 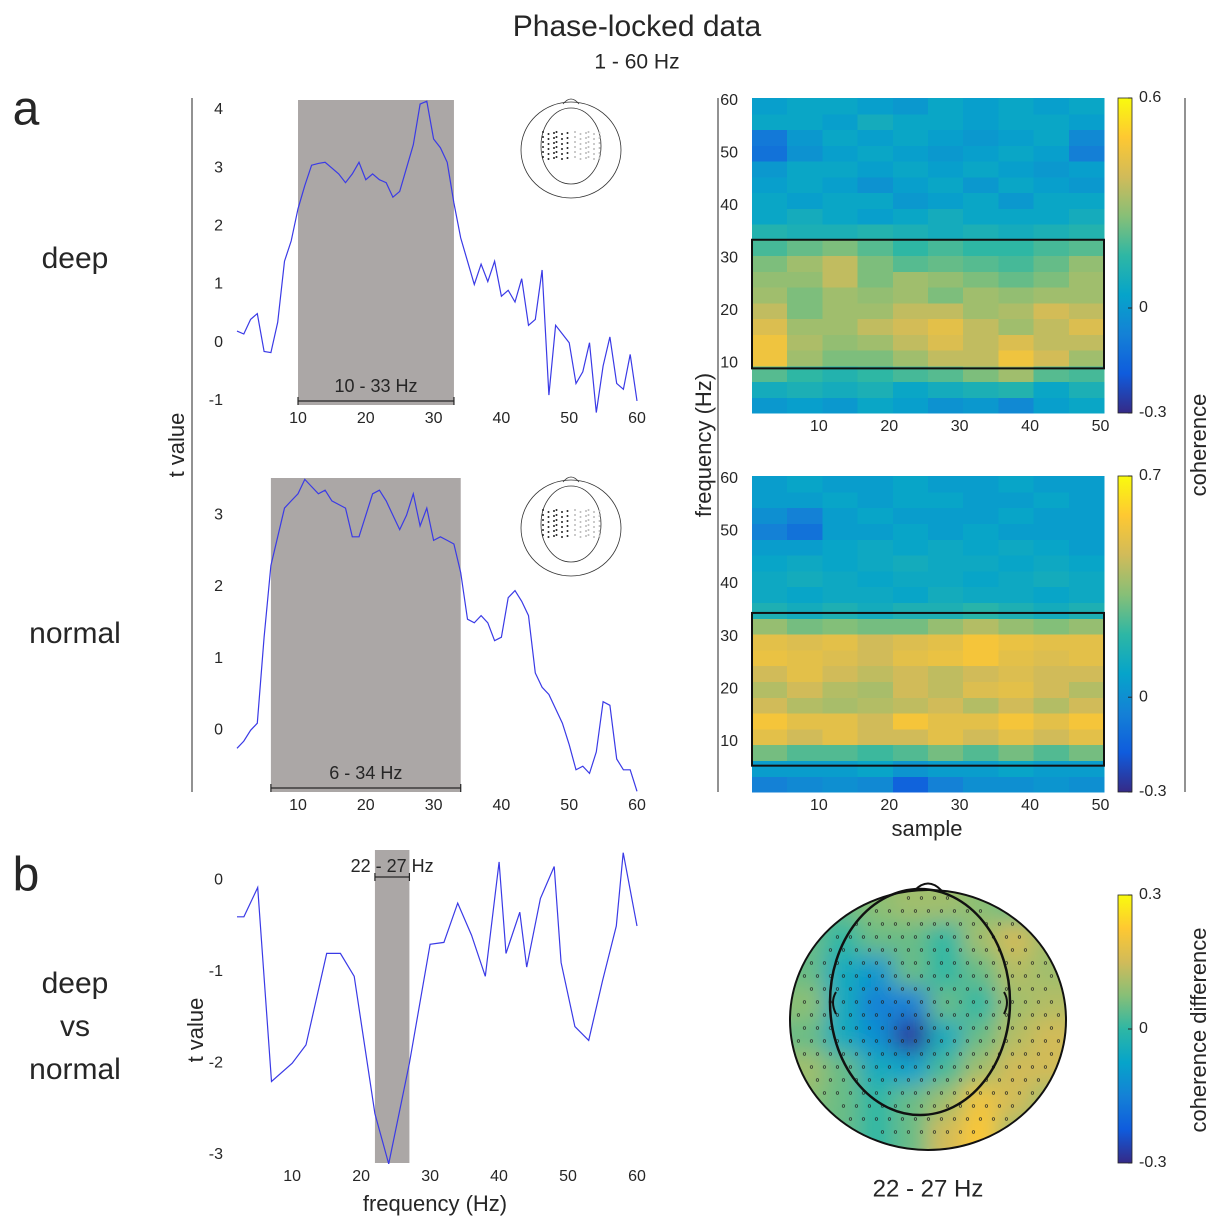 What do you see at coordinates (571, 146) in the screenshot?
I see `head-inner` at bounding box center [571, 146].